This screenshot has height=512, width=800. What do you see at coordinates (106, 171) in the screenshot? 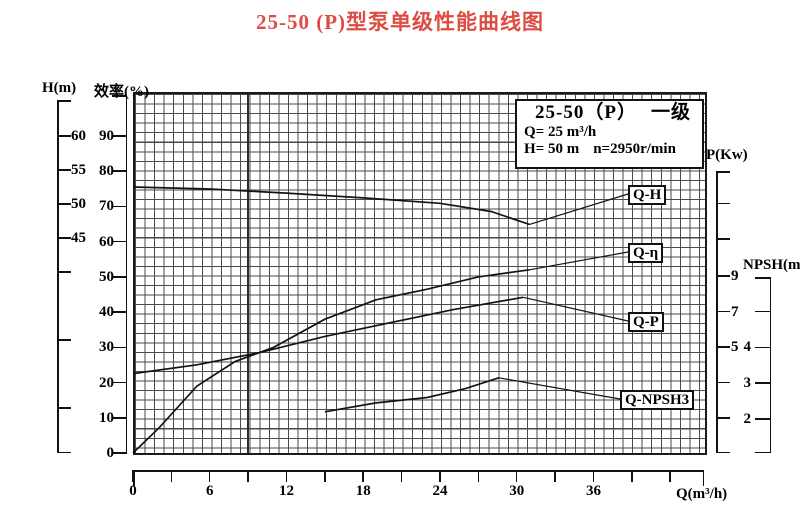
I see `tick-label: 80` at bounding box center [106, 171].